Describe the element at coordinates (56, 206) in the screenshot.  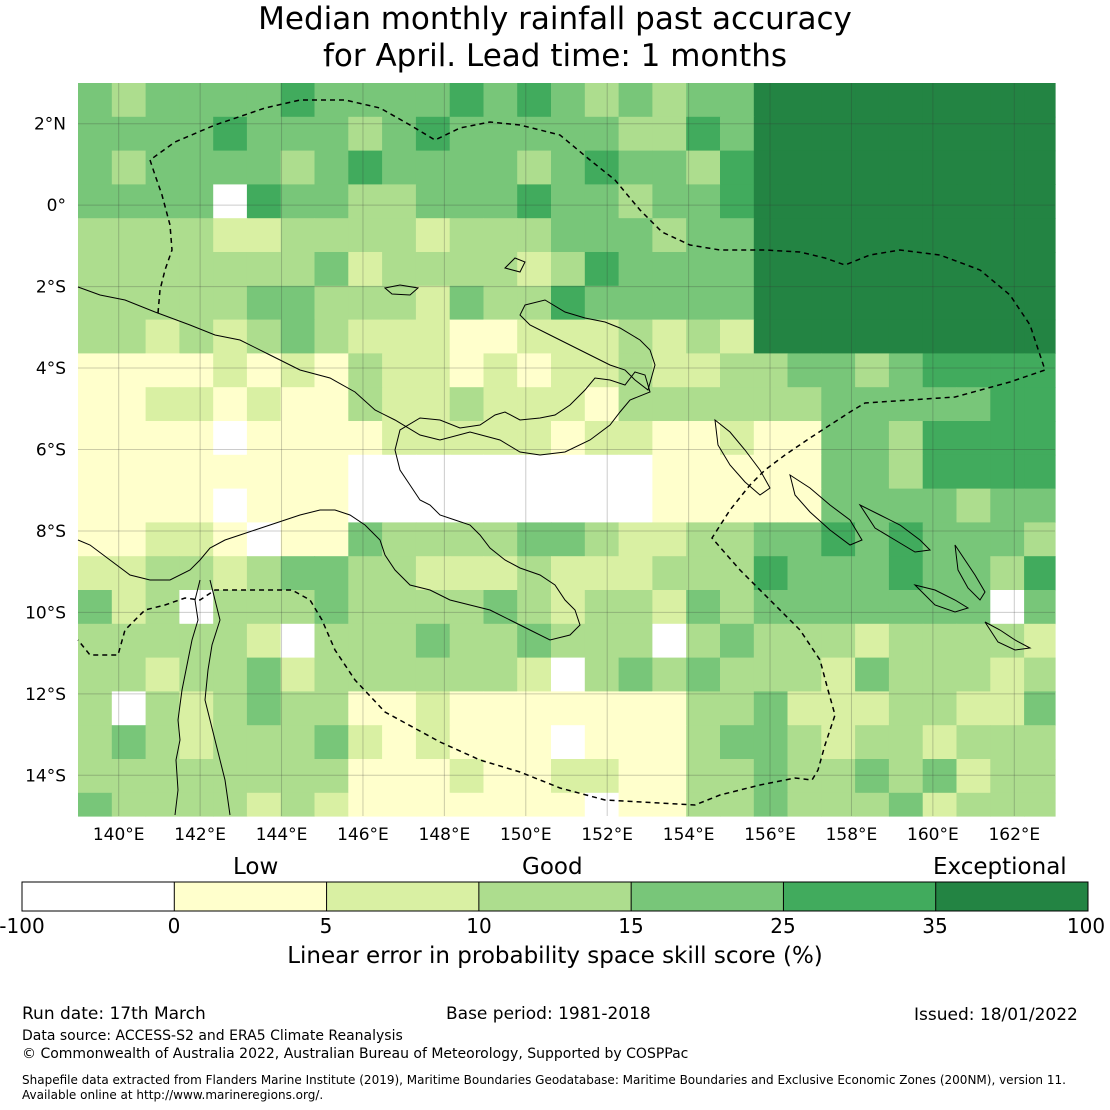
I see `y-tick-label: 0°` at that location.